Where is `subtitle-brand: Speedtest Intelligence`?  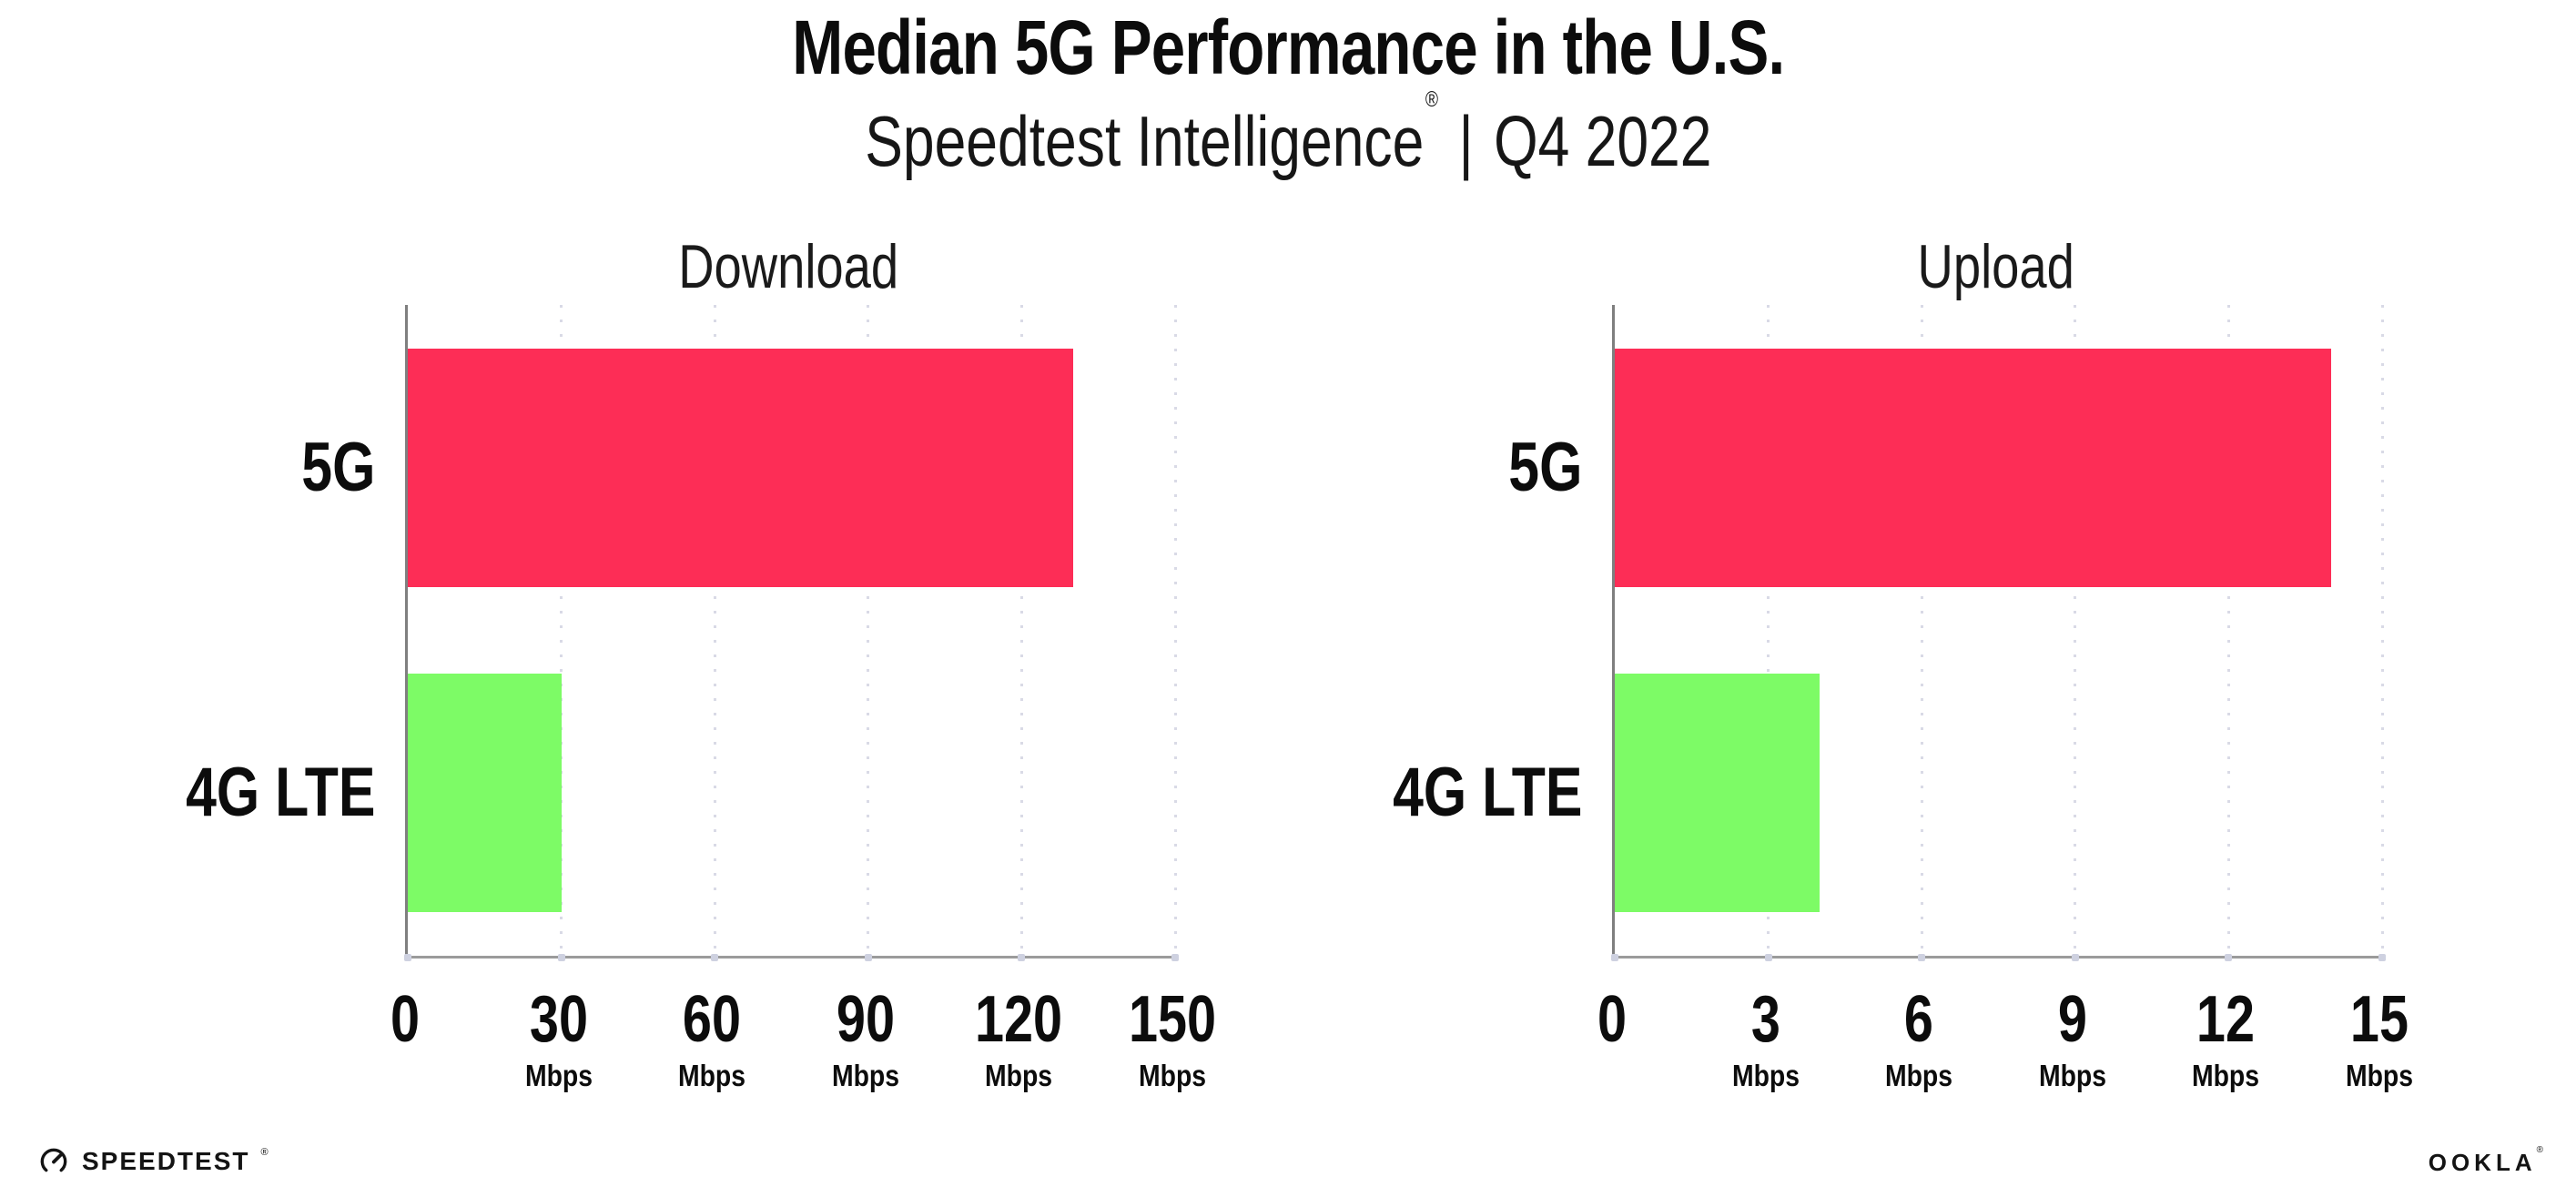
subtitle-brand: Speedtest Intelligence is located at coordinates (1144, 141).